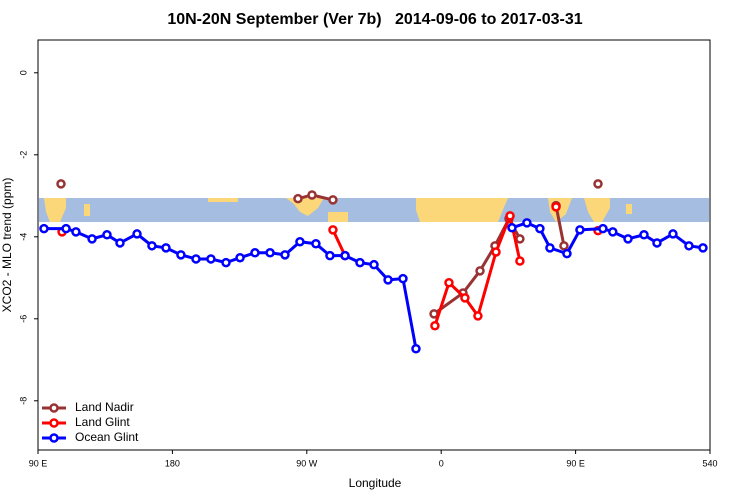  Describe the element at coordinates (107, 437) in the screenshot. I see `legend-label: Ocean Glint` at that location.